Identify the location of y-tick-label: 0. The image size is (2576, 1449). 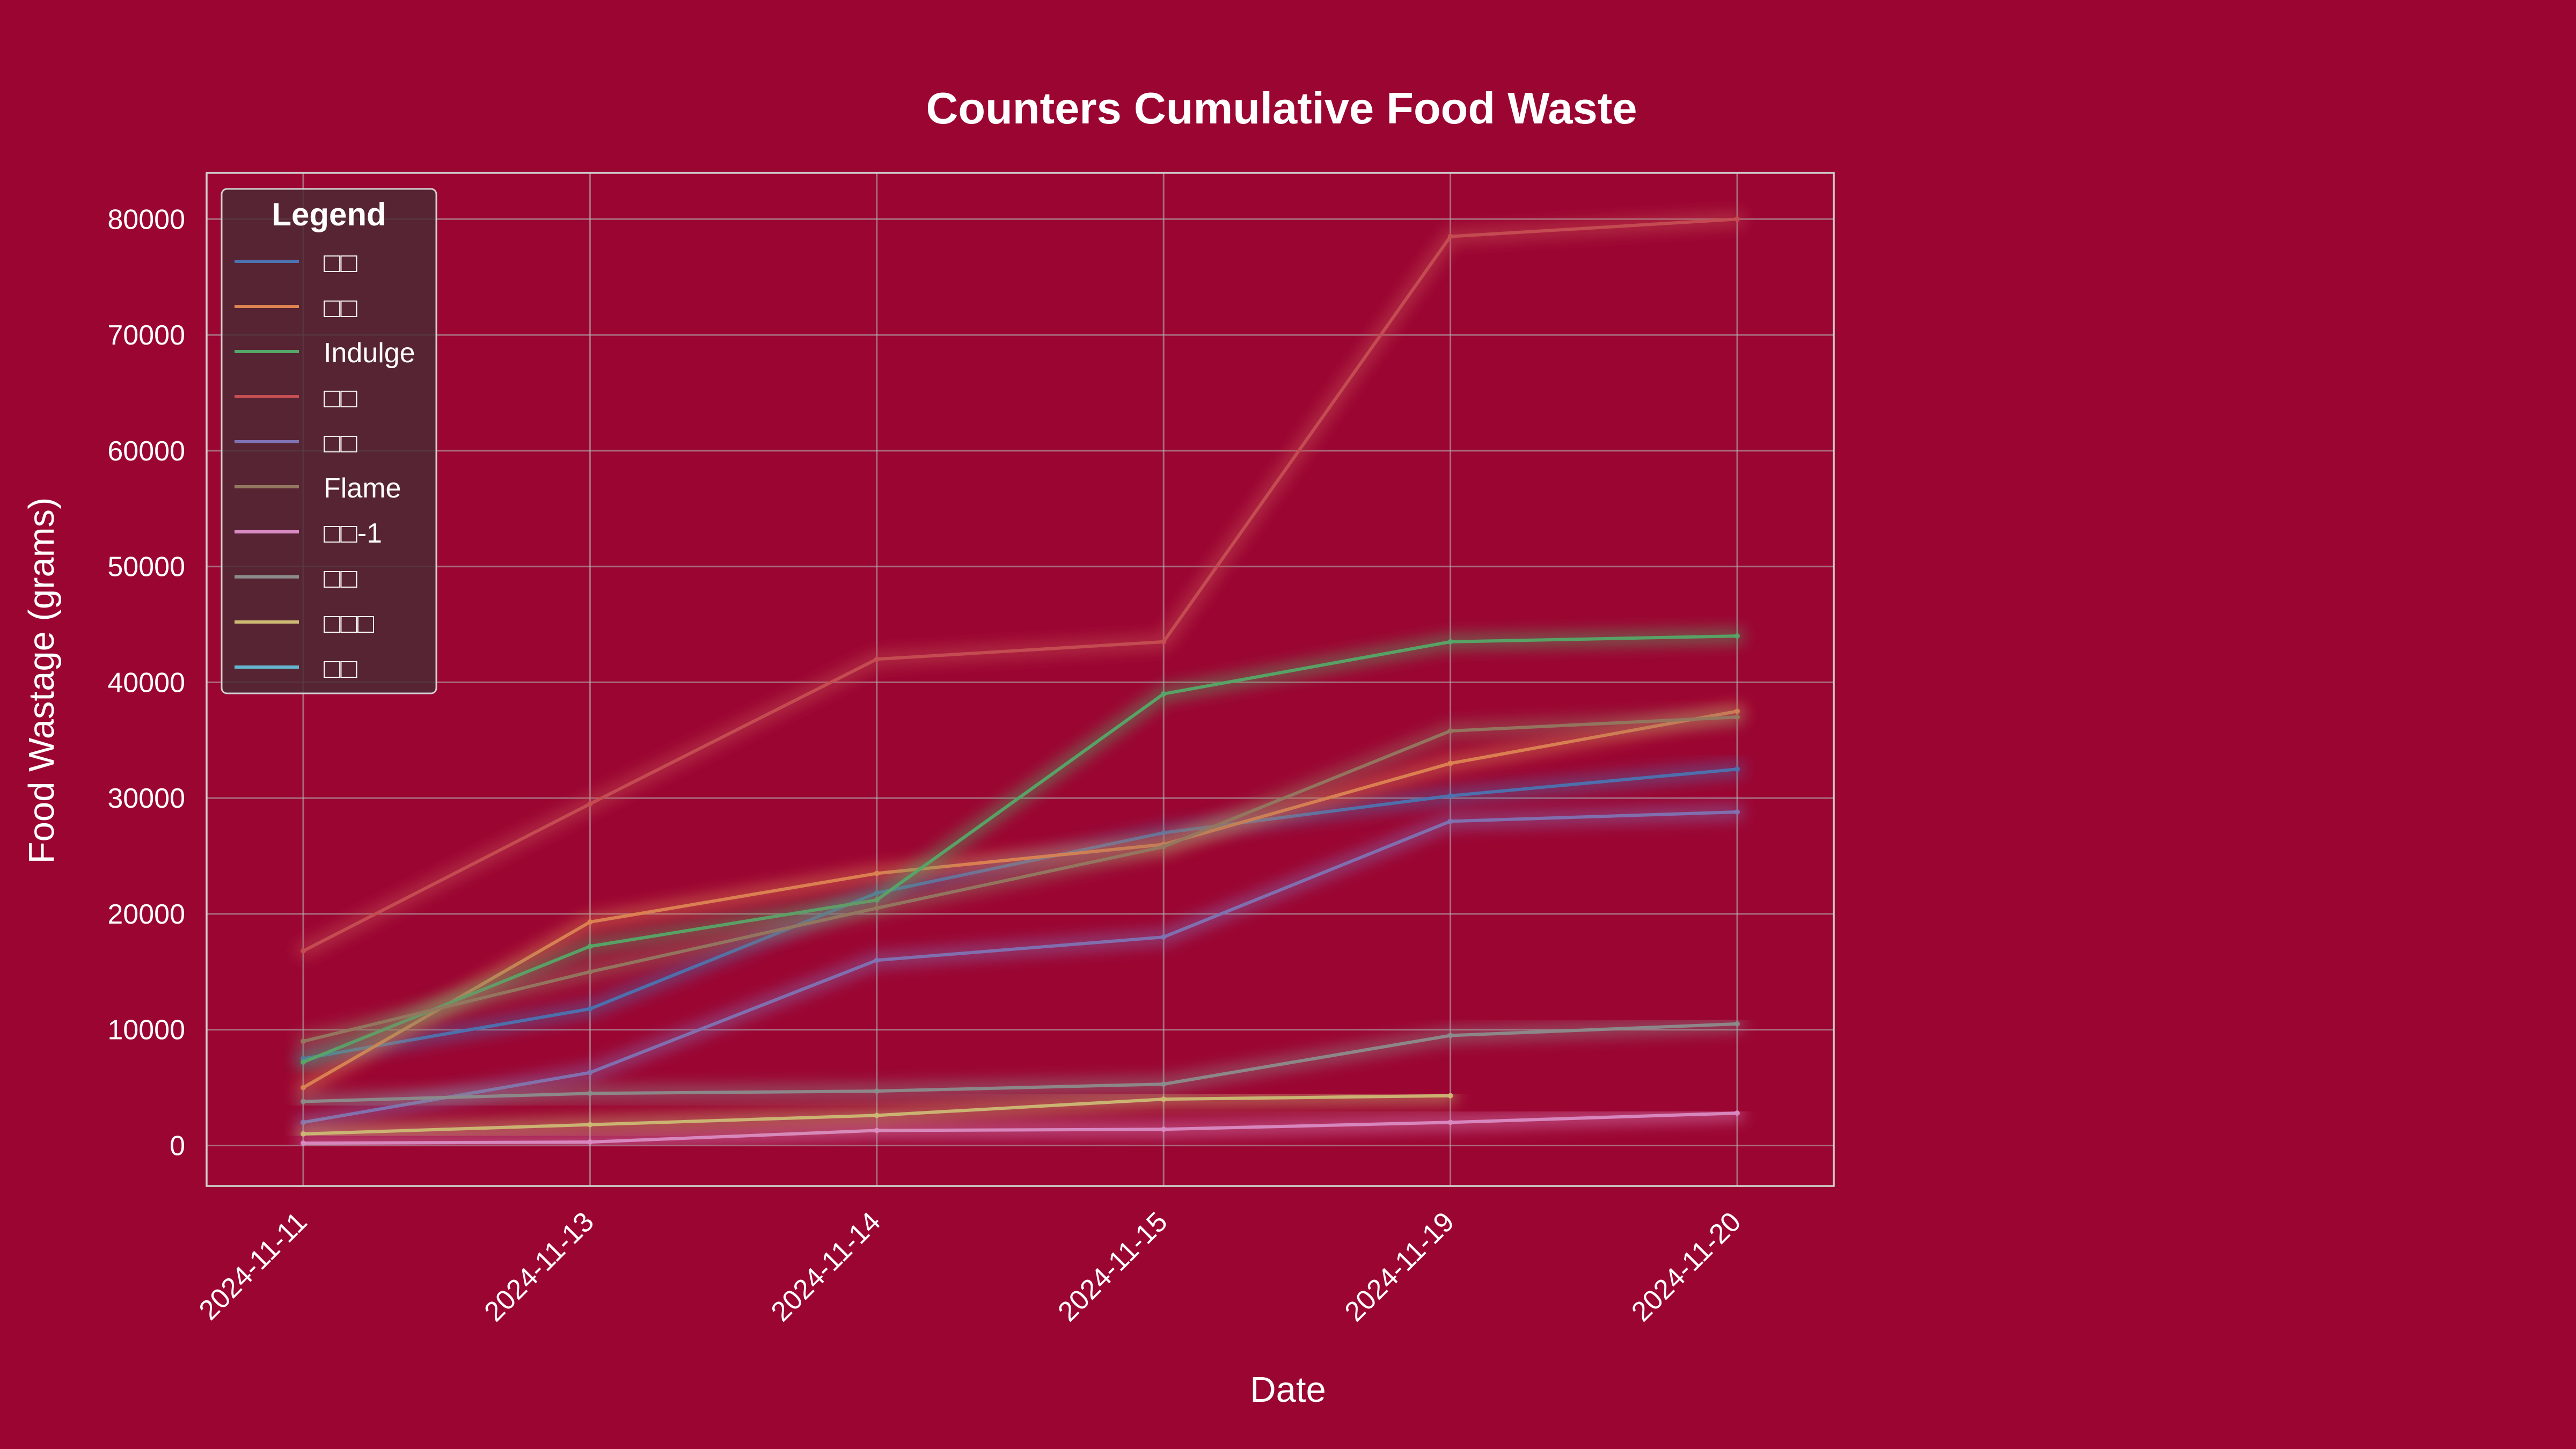
(177, 1145).